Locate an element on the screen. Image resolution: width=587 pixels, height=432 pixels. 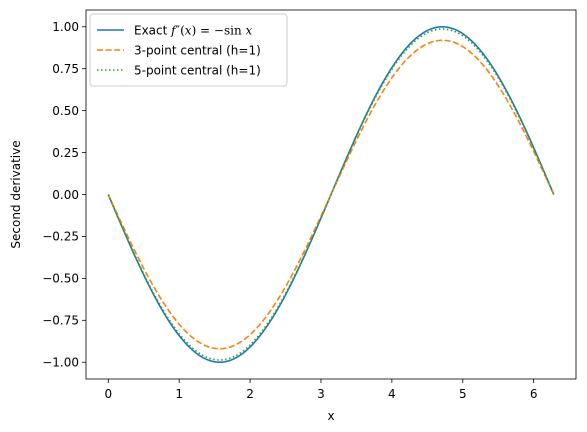
x-tick-label-1: 1 is located at coordinates (179, 394).